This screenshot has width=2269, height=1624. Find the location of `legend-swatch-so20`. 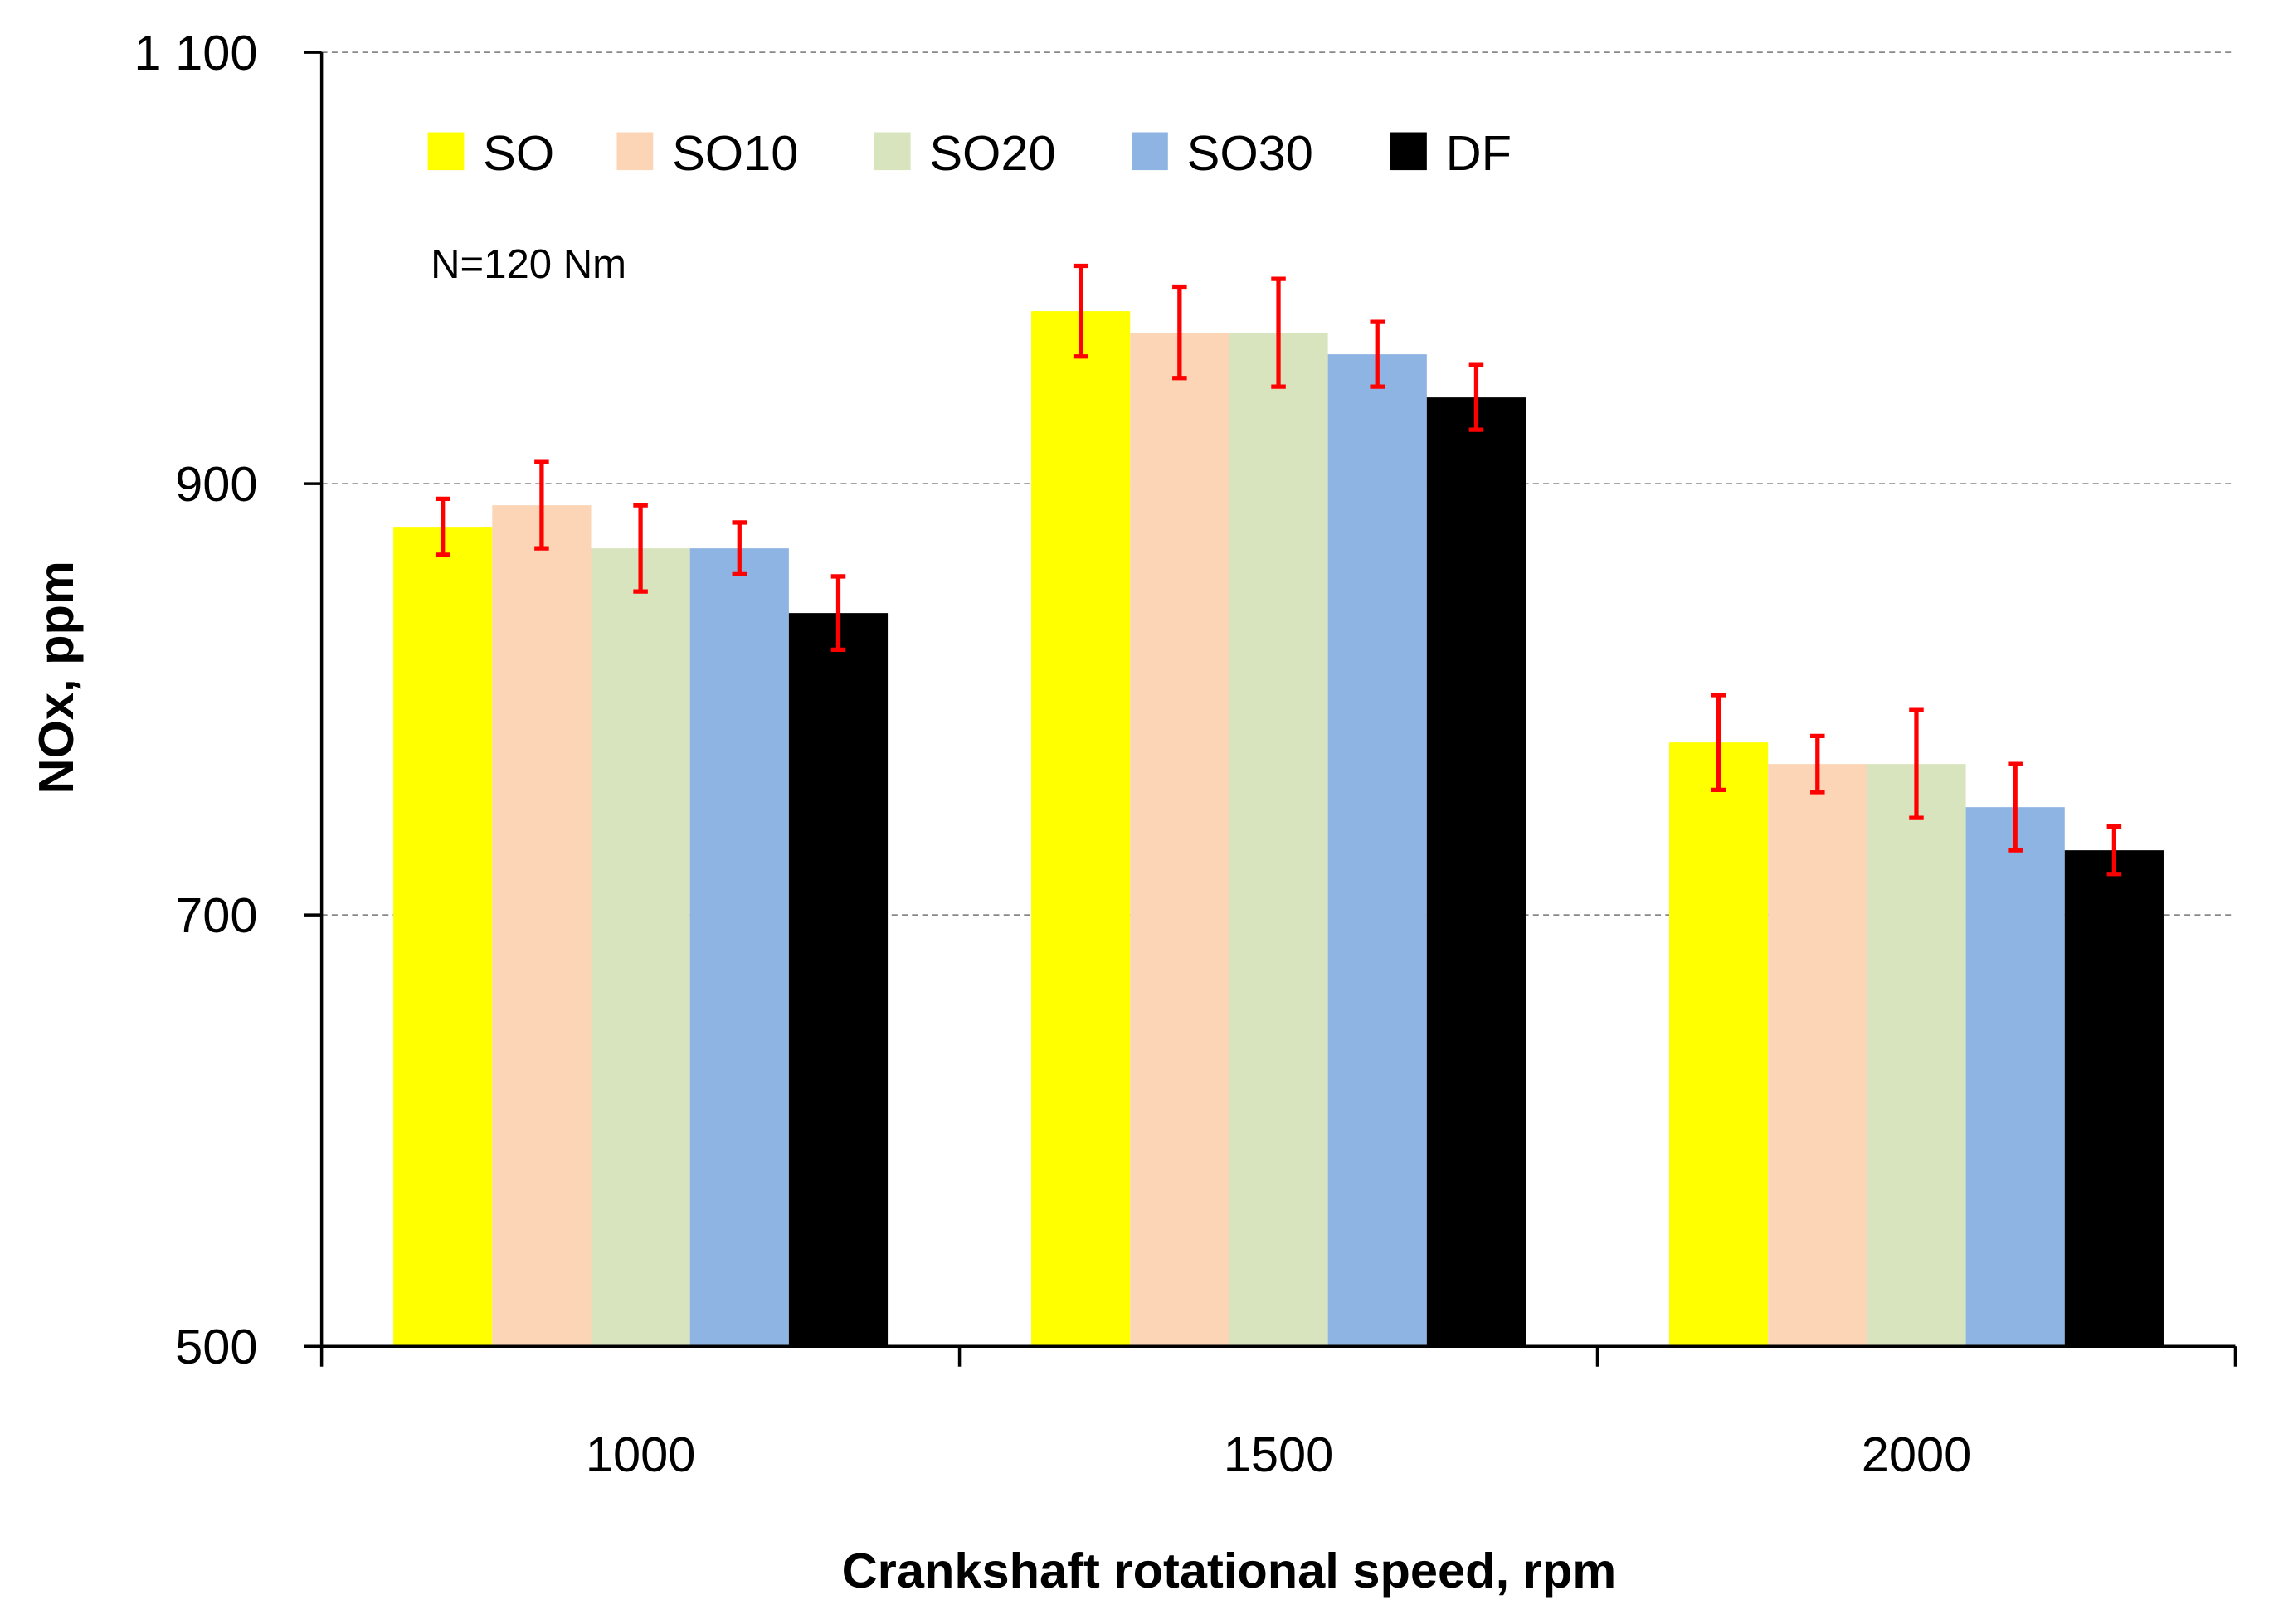

legend-swatch-so20 is located at coordinates (892, 151).